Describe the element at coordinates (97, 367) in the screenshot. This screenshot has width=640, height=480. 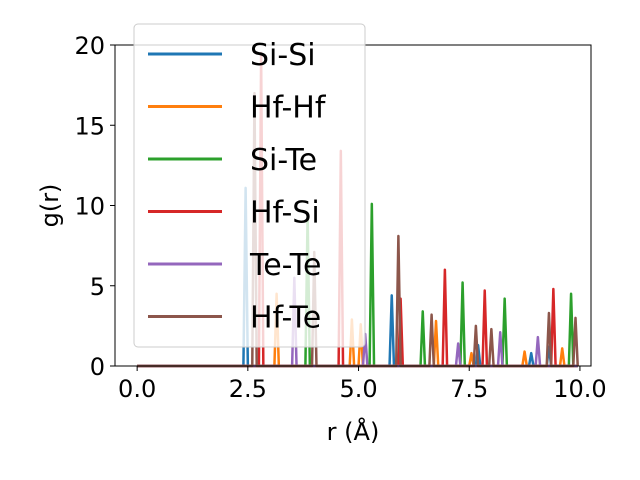
I see `y-tick-label: 0` at that location.